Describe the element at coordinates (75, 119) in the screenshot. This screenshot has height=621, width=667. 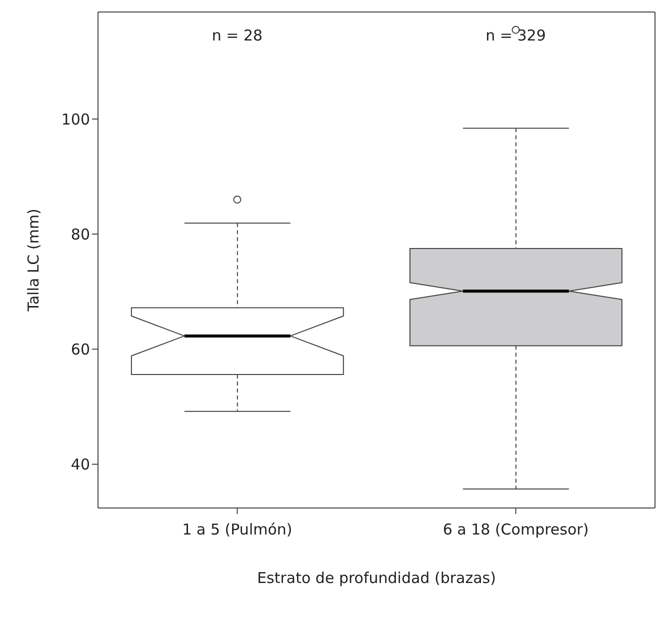
I see `y-tick-label: 100` at that location.